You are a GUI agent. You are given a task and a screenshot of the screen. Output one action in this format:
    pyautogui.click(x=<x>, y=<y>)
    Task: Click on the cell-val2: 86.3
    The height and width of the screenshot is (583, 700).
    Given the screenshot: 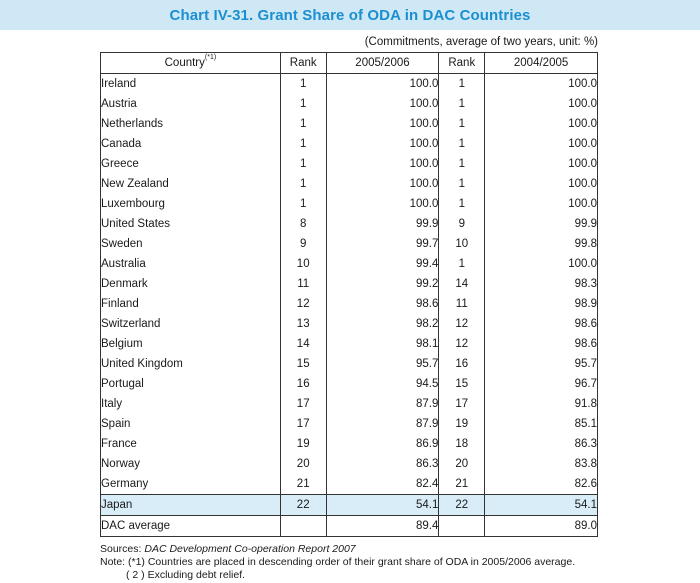 What is the action you would take?
    pyautogui.click(x=541, y=444)
    